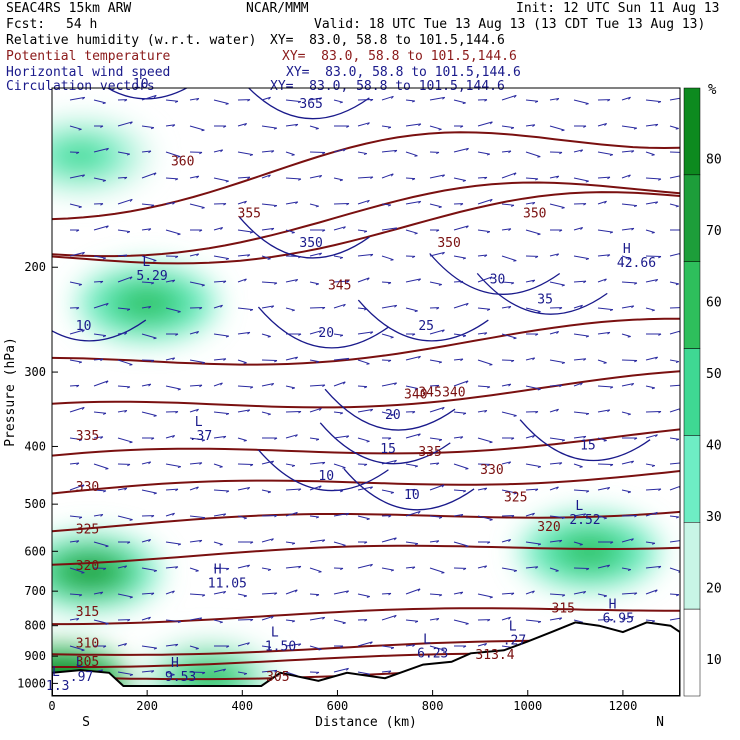 This screenshot has height=740, width=740. I want to click on extremum-value: .37, so click(200, 436).